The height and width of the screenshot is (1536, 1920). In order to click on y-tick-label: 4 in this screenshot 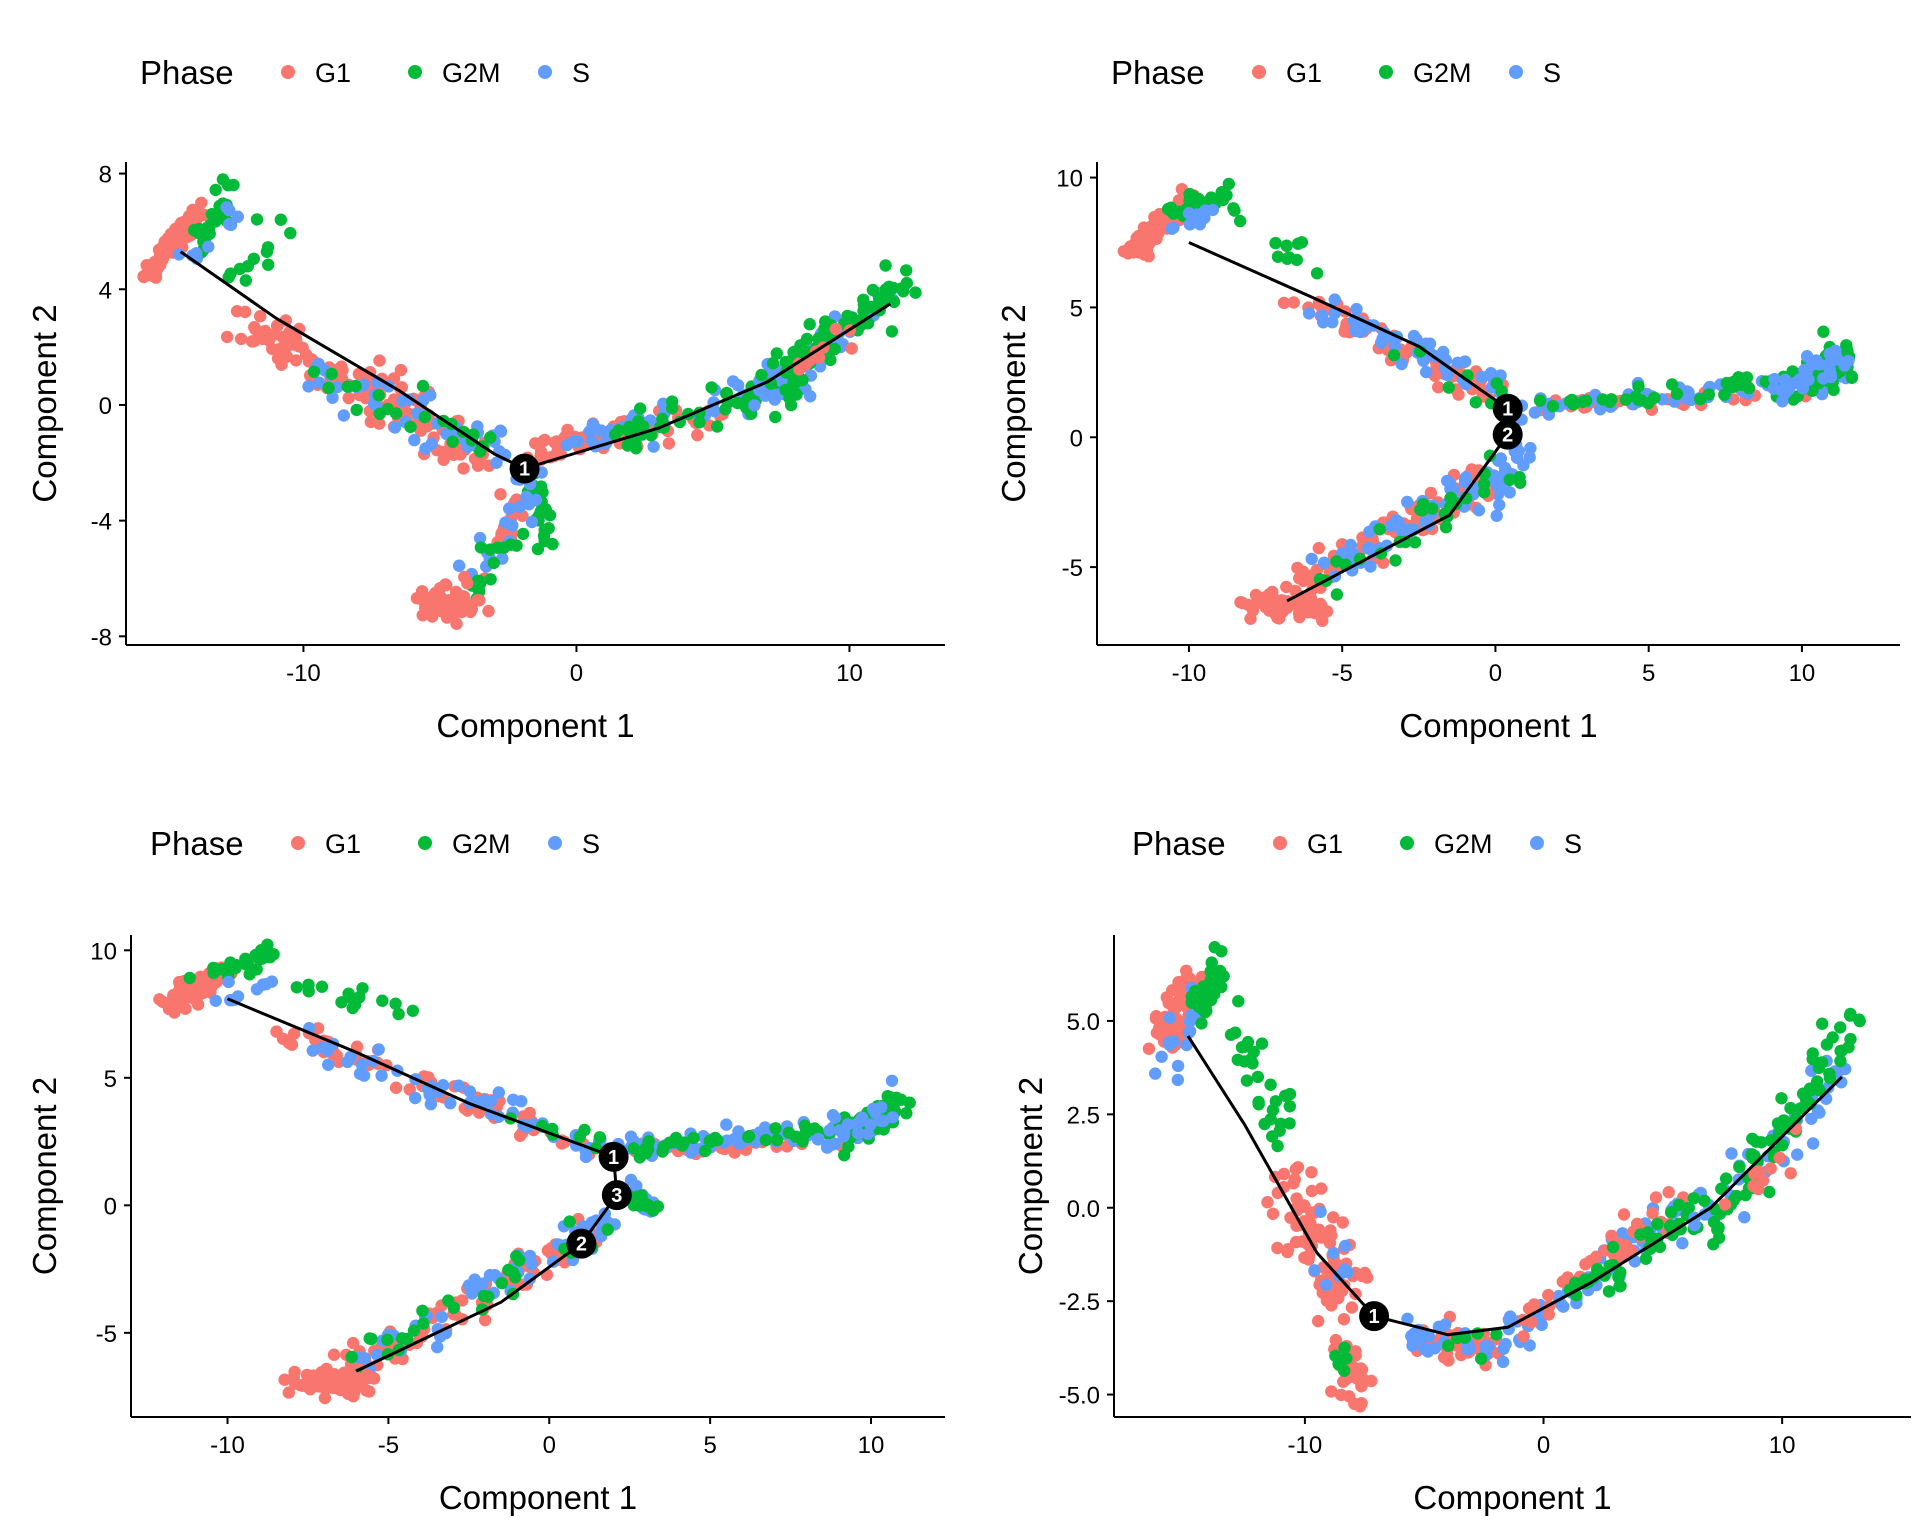, I will do `click(105, 290)`.